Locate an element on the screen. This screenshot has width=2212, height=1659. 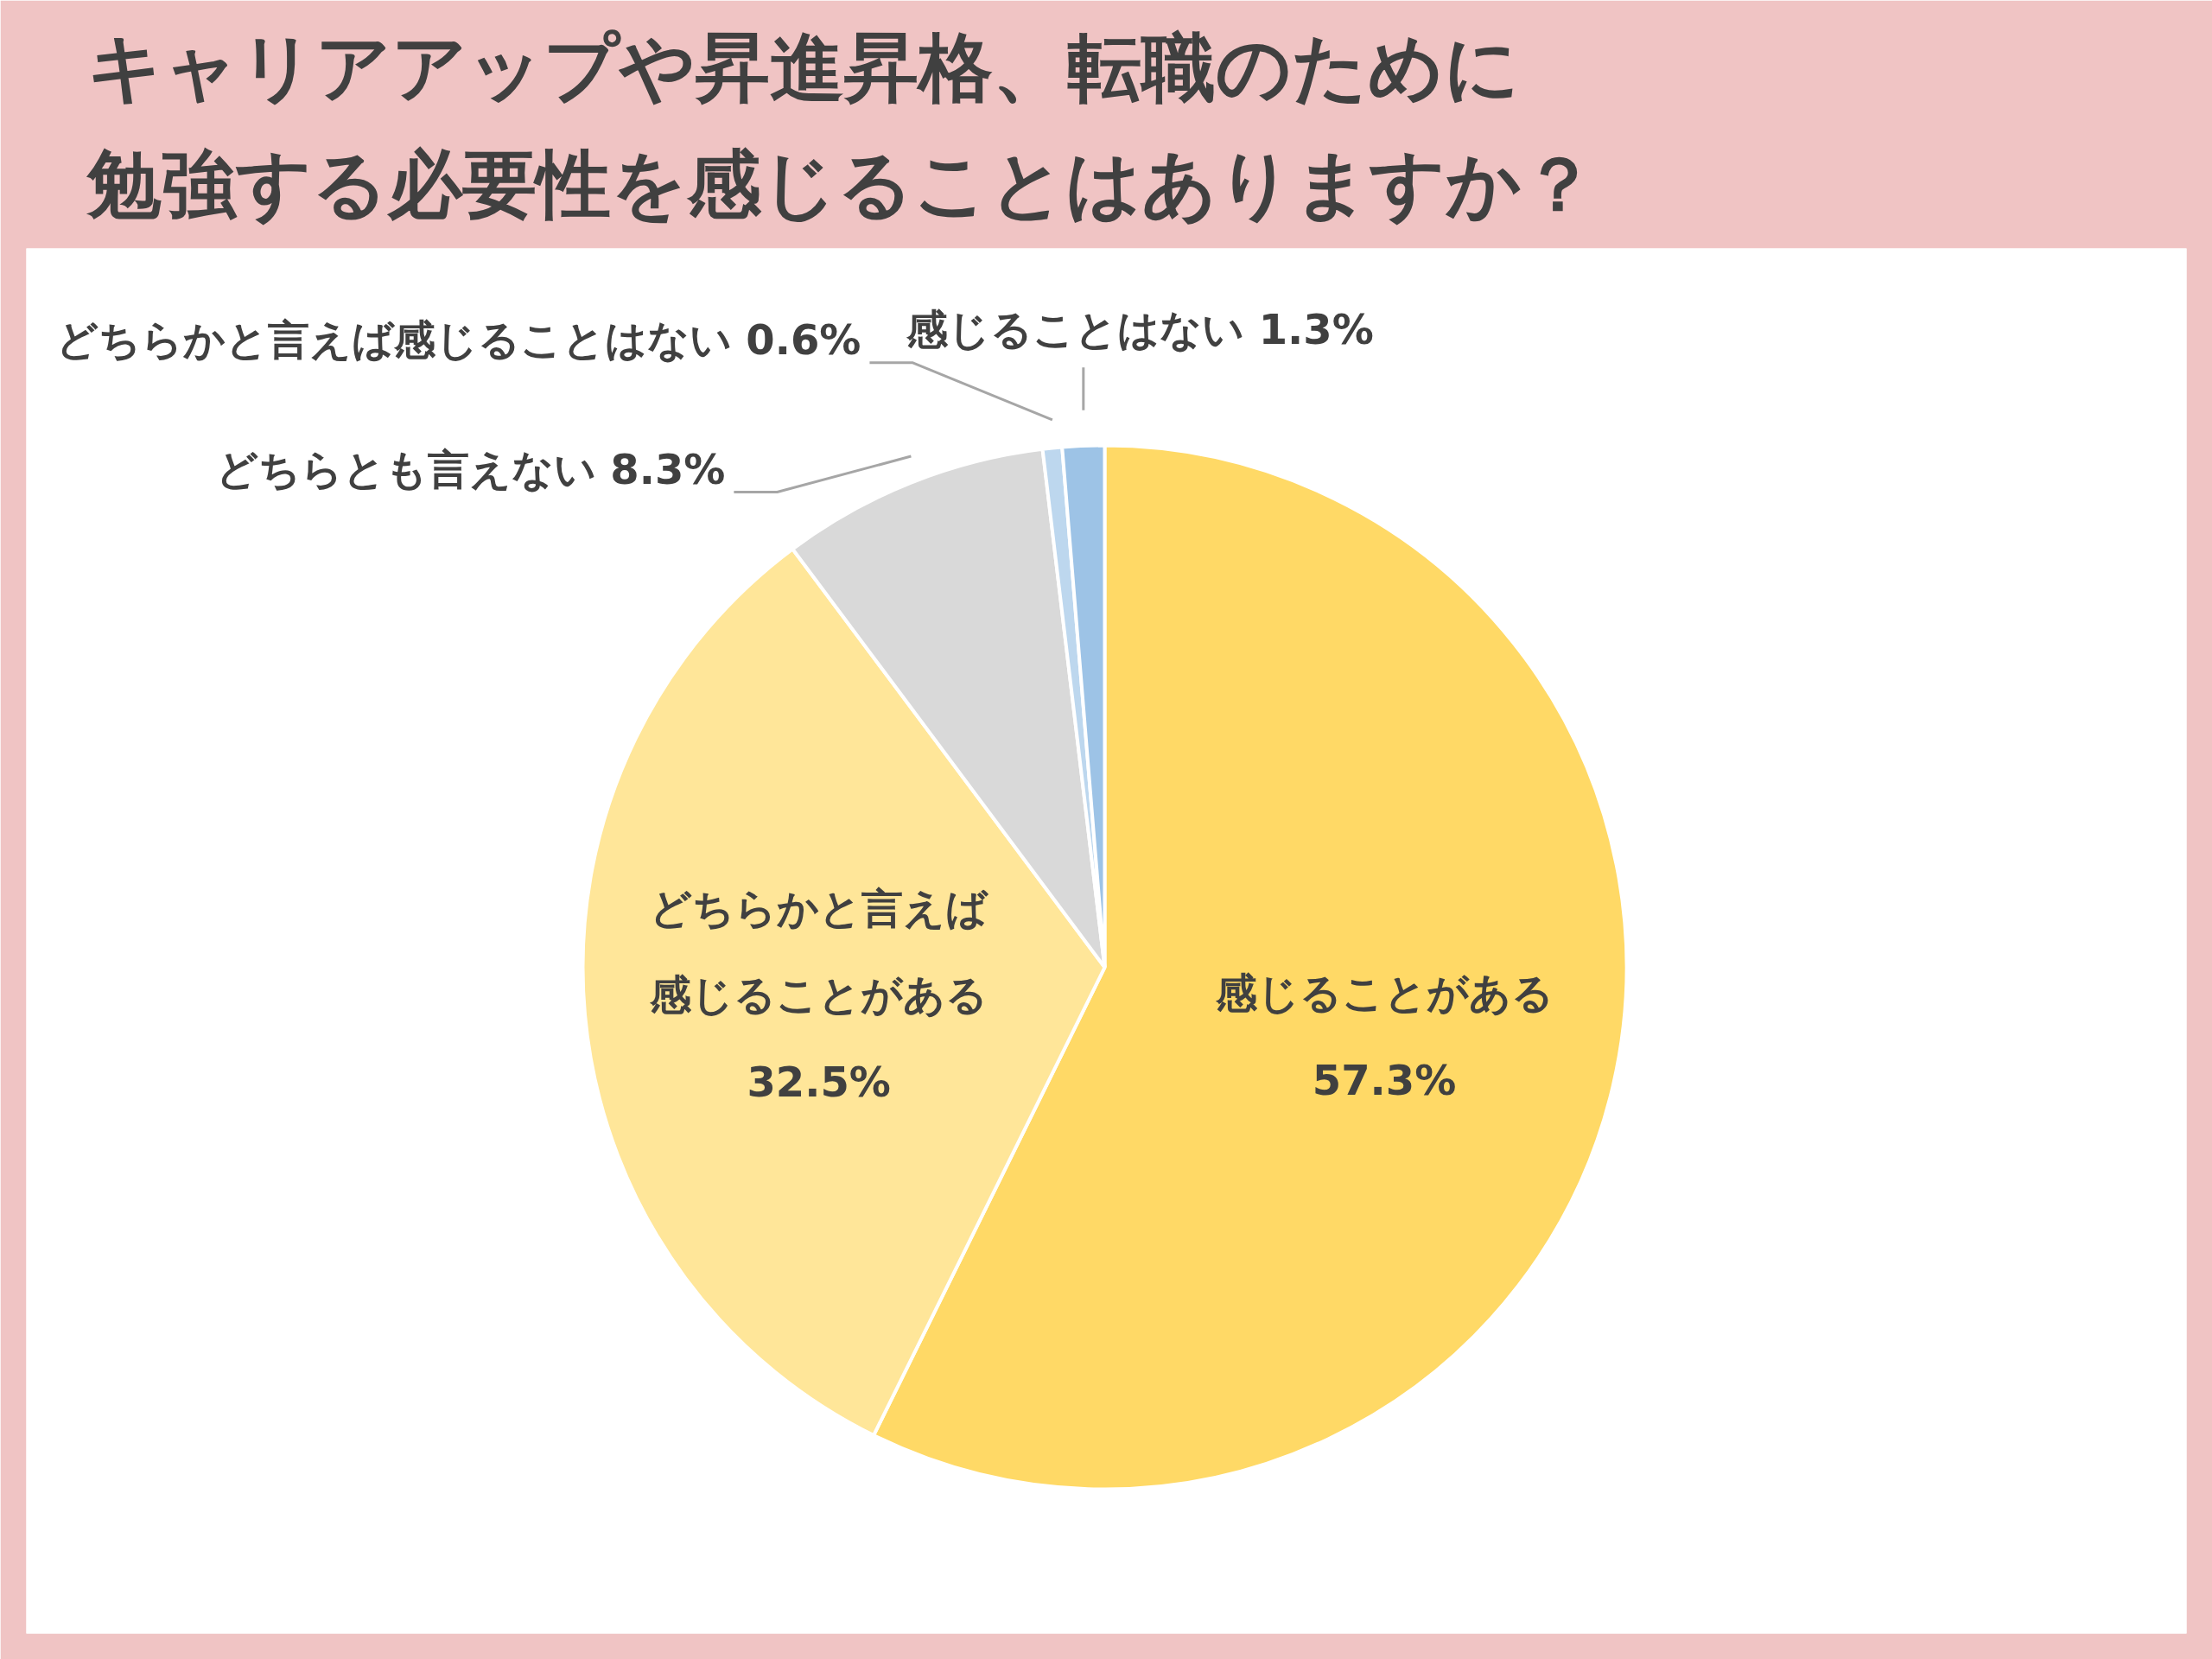
slice-label: どちらかと言えば感じることはない 0.6% is located at coordinates (458, 340).